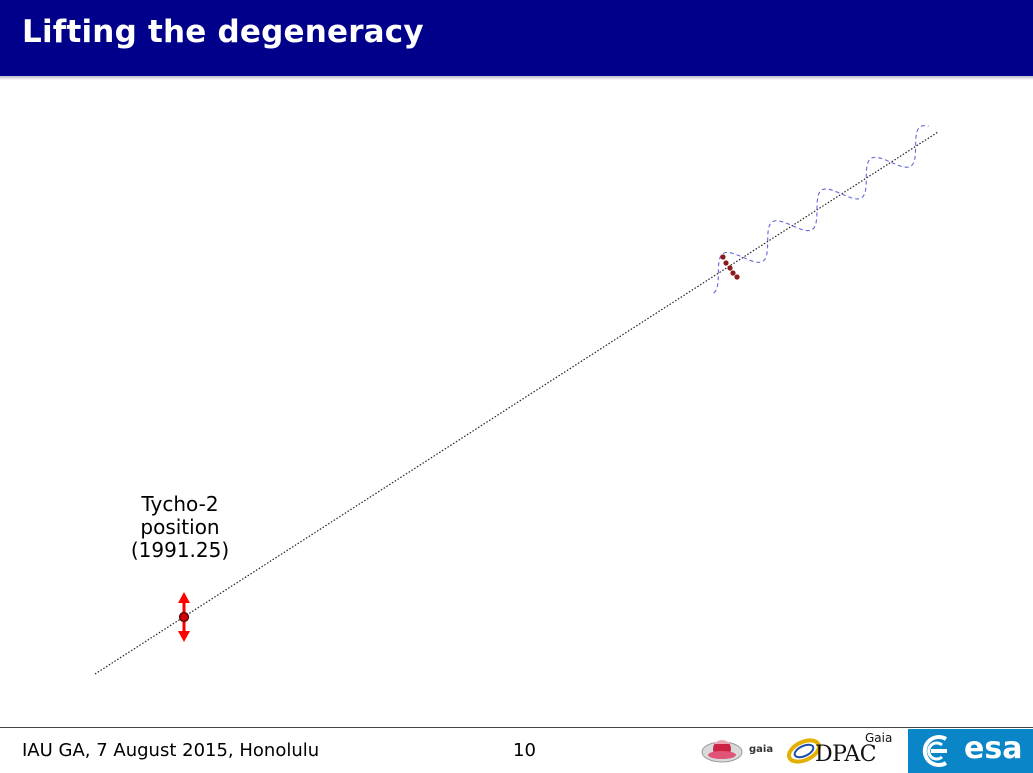 The width and height of the screenshot is (1033, 773). Describe the element at coordinates (722, 751) in the screenshot. I see `gaia-logo-icon` at that location.